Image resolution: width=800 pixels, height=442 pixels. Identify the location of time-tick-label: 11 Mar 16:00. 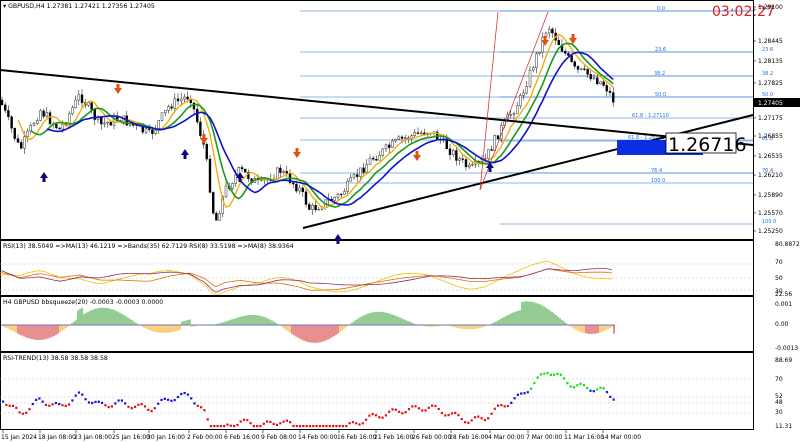
(584, 437).